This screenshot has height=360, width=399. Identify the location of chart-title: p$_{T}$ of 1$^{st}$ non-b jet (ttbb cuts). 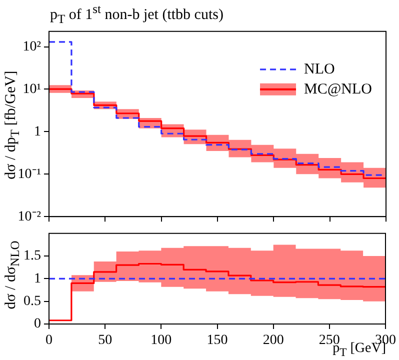
(137, 14).